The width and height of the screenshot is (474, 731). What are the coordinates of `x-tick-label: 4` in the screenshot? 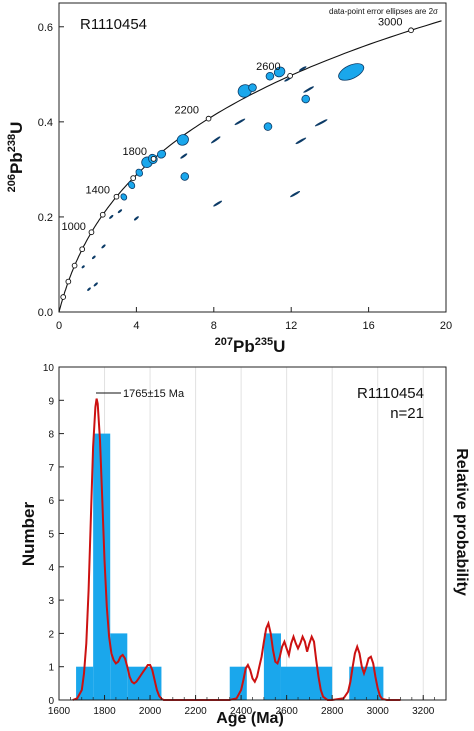 It's located at (136, 326).